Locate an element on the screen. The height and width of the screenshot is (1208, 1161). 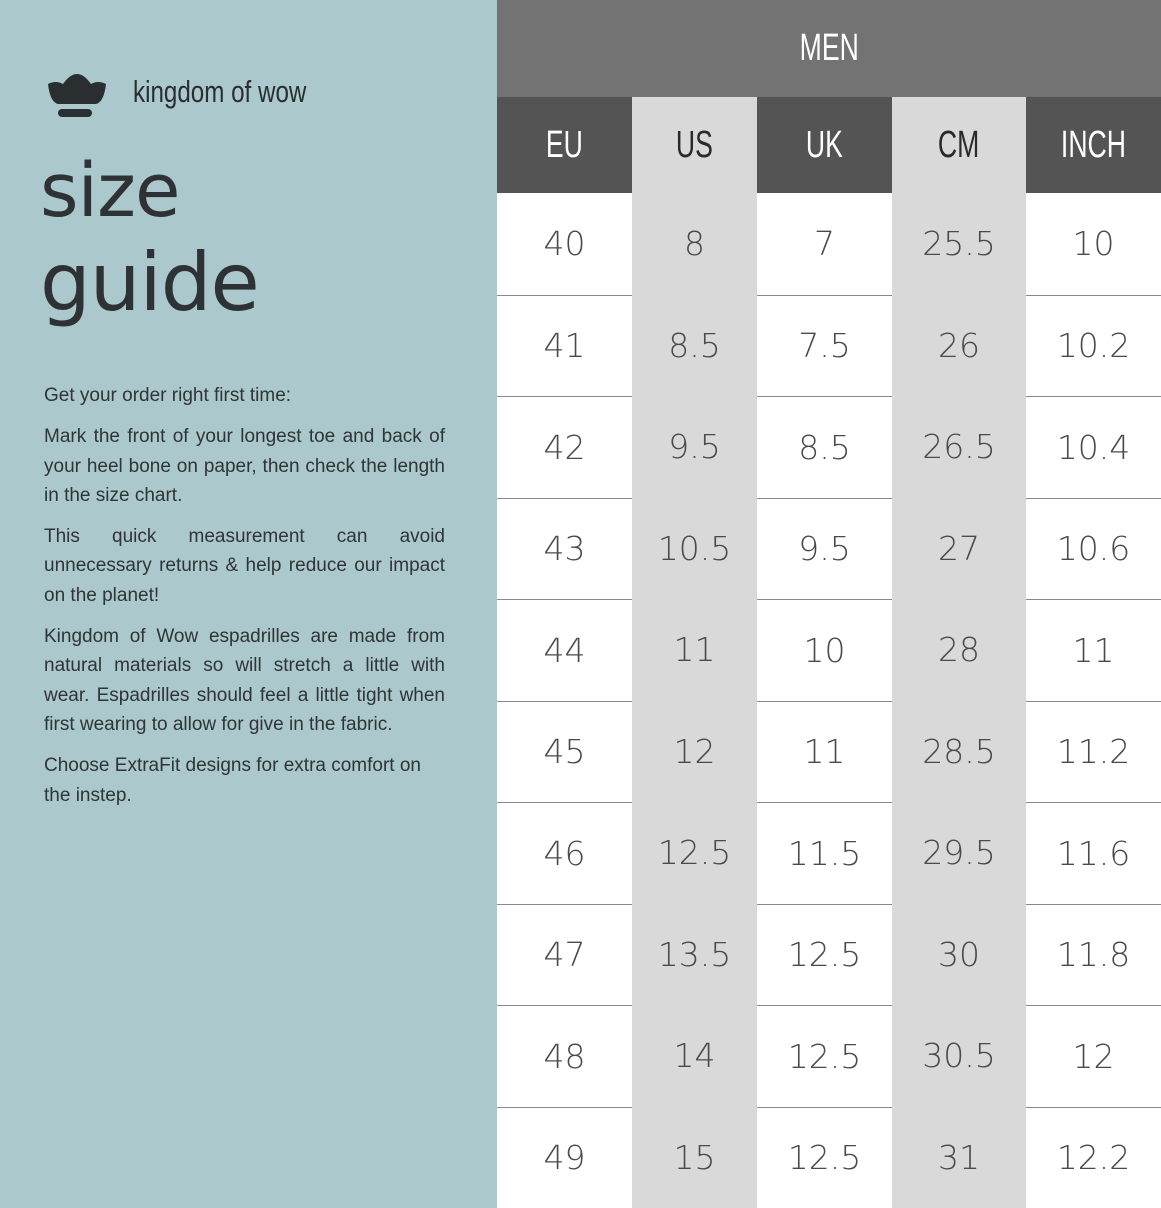
table-cell: 11.8 is located at coordinates (1093, 954).